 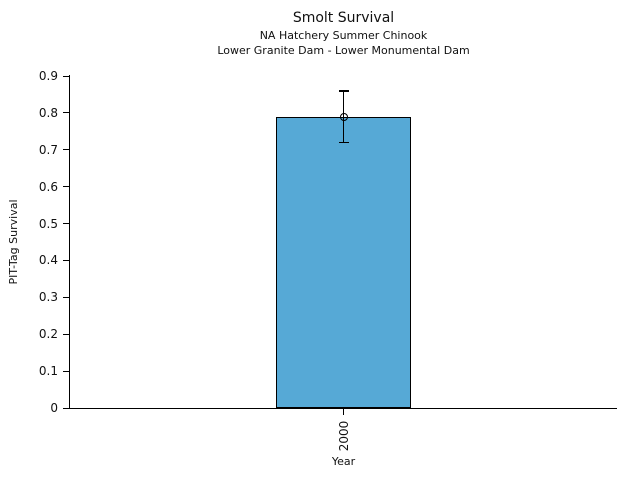 I want to click on x-tick-label: 2000, so click(x=343, y=436).